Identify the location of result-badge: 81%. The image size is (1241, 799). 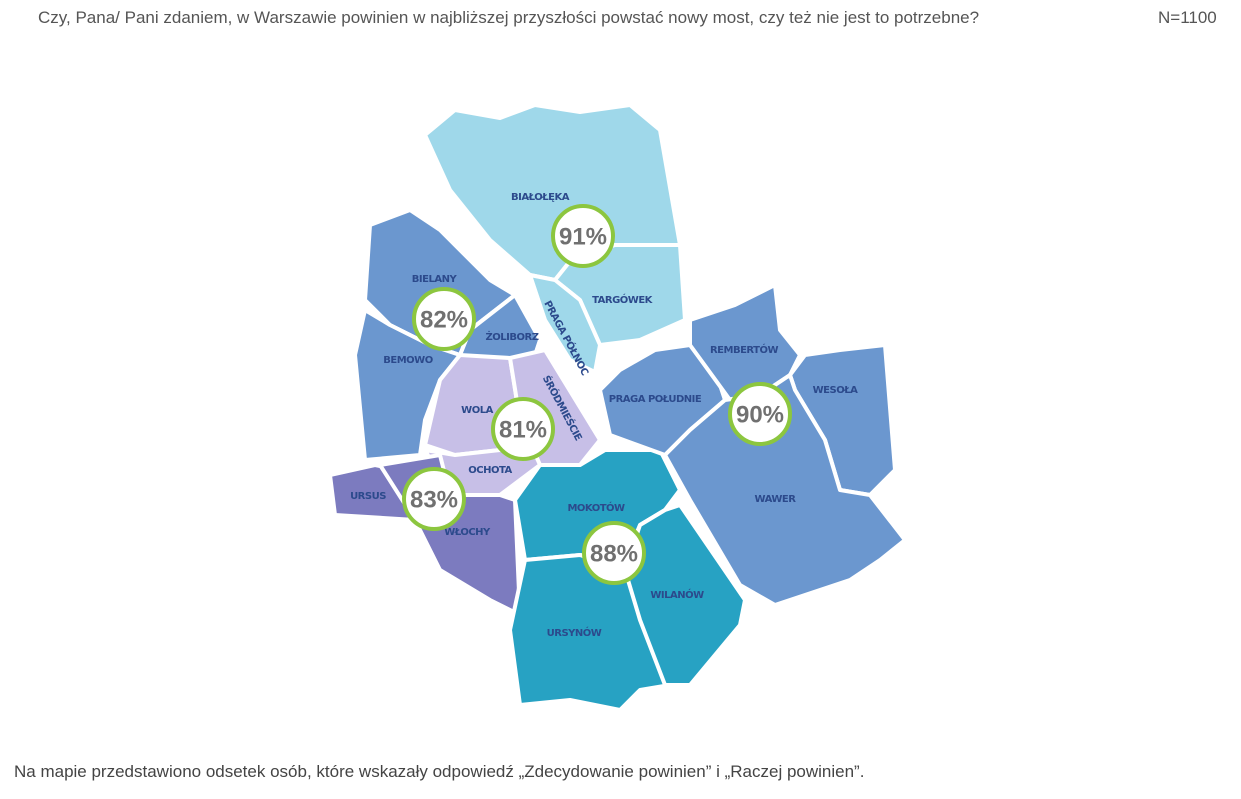
(523, 429).